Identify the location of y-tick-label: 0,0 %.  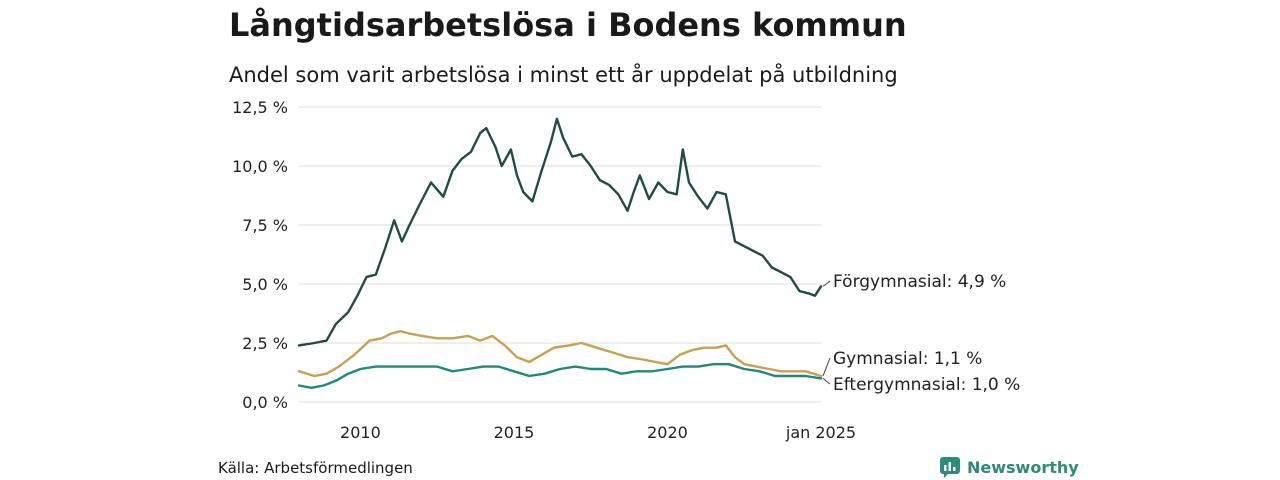
(265, 402).